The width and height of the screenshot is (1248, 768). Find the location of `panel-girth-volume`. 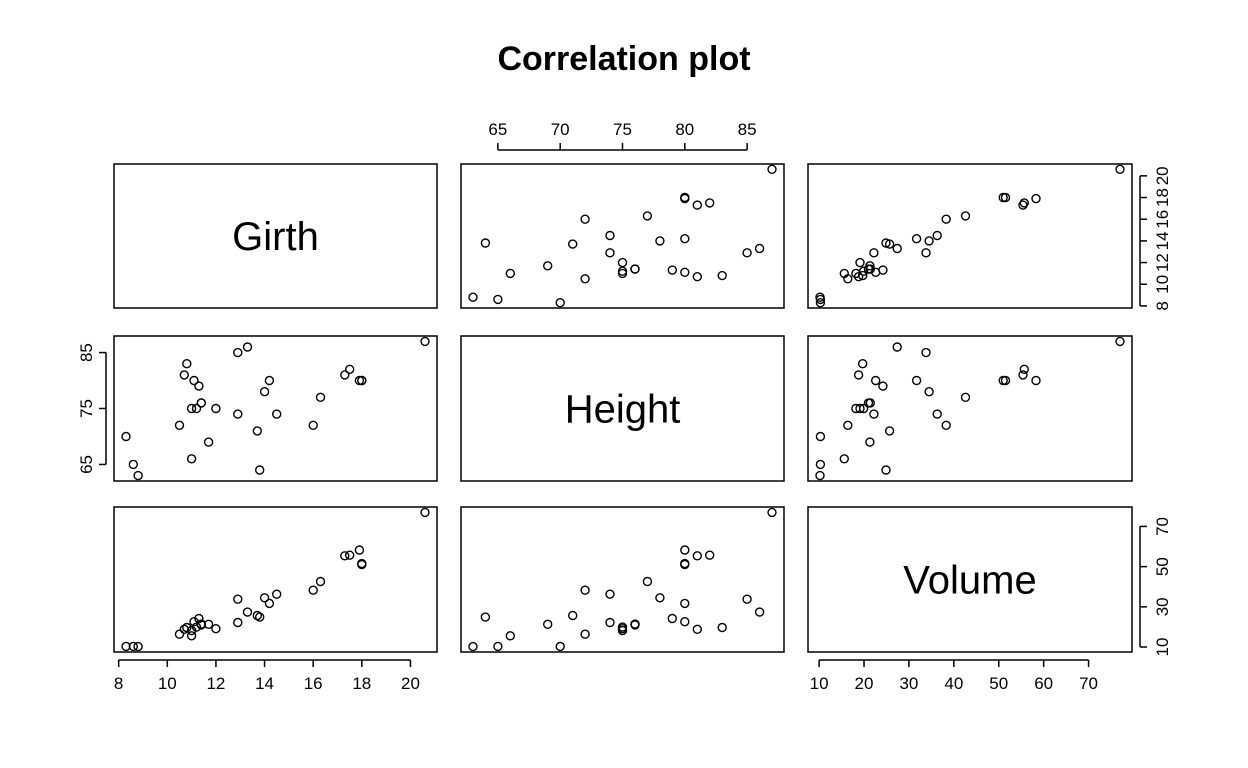

panel-girth-volume is located at coordinates (970, 236).